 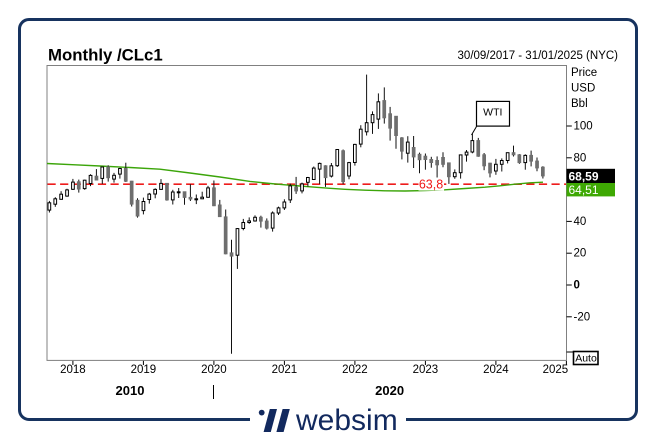 What do you see at coordinates (582, 317) in the screenshot?
I see `svg-text: -20` at bounding box center [582, 317].